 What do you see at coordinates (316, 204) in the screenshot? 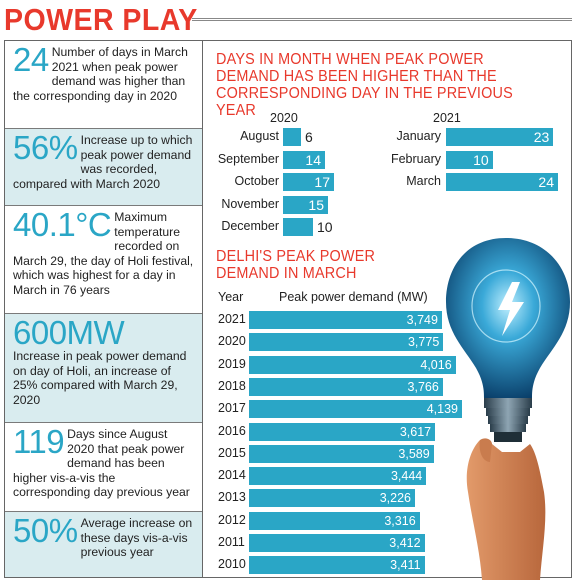
I see `month-value: 15` at bounding box center [316, 204].